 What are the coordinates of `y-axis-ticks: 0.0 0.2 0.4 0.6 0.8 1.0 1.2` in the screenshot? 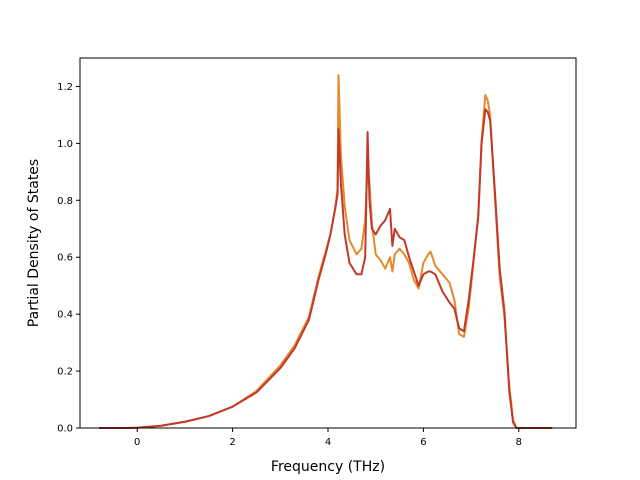 It's located at (68, 258).